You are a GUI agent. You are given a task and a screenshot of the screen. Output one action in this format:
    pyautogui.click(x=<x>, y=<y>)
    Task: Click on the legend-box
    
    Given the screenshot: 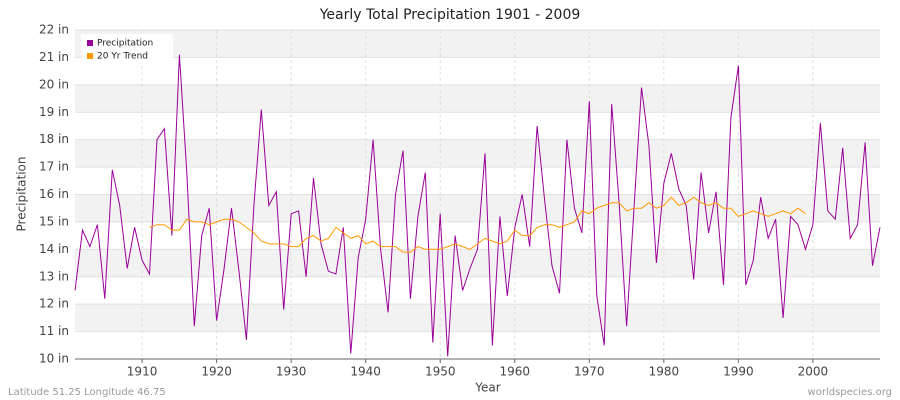 What is the action you would take?
    pyautogui.click(x=127, y=50)
    